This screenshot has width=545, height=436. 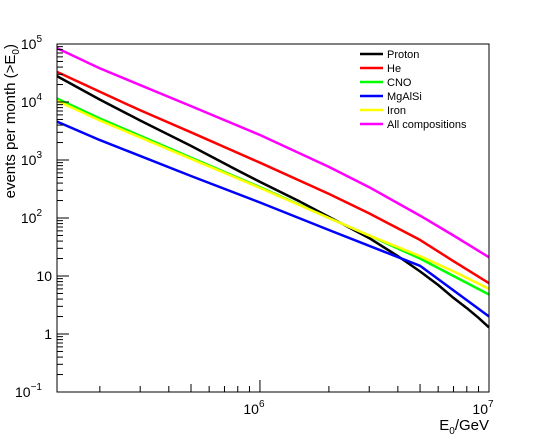 I want to click on x-tick-label-exp: 7, so click(x=491, y=404).